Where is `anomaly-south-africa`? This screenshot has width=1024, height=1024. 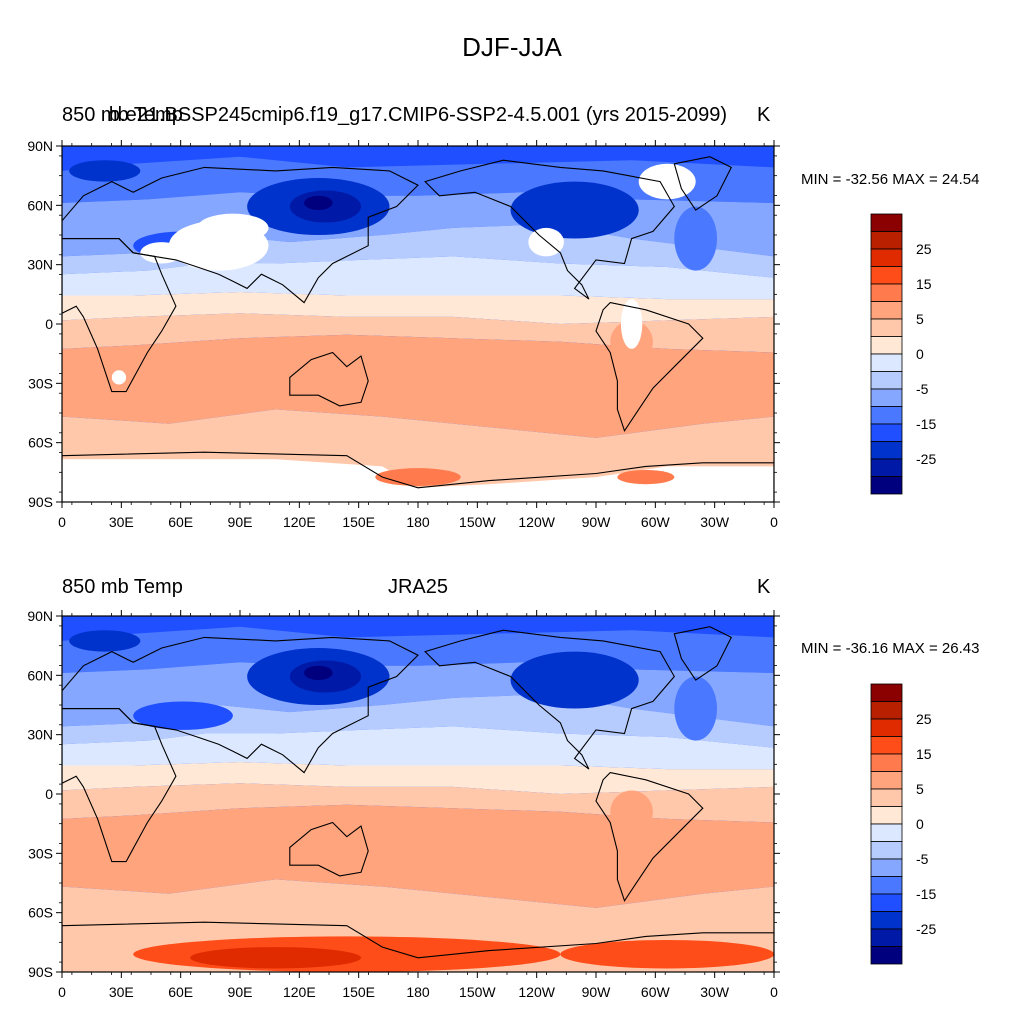
anomaly-south-africa is located at coordinates (104, 836).